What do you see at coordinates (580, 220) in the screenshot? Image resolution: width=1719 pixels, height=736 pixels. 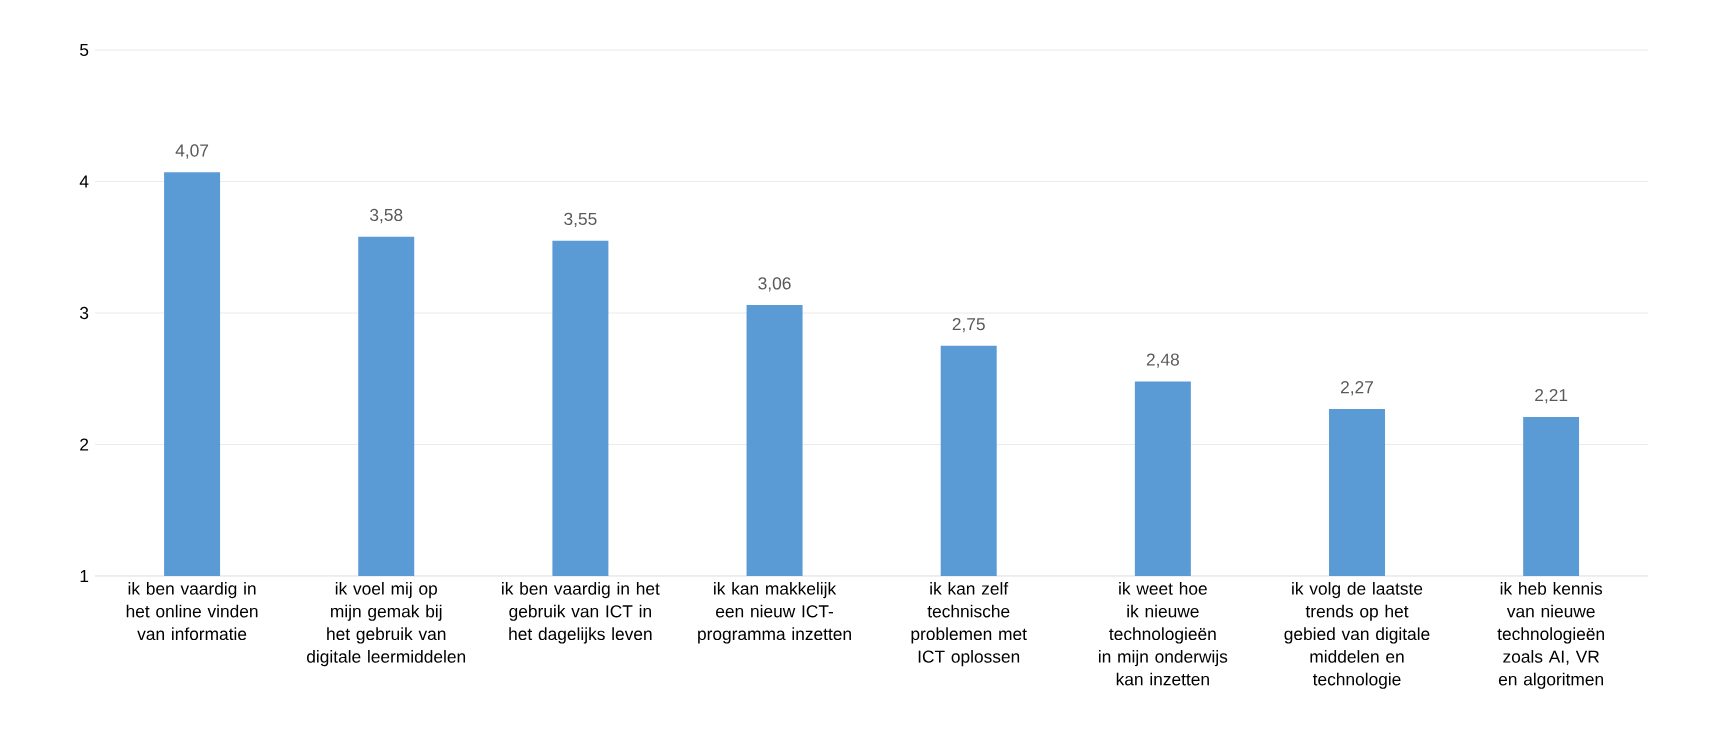 I see `data-label: 3,55` at bounding box center [580, 220].